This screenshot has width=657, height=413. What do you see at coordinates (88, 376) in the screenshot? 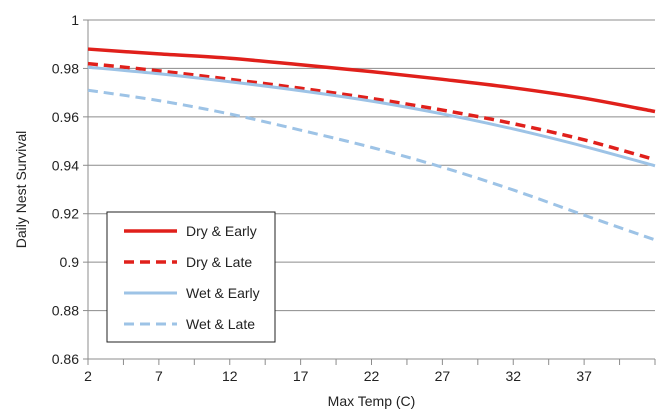
I see `x-tick-label: 2` at bounding box center [88, 376].